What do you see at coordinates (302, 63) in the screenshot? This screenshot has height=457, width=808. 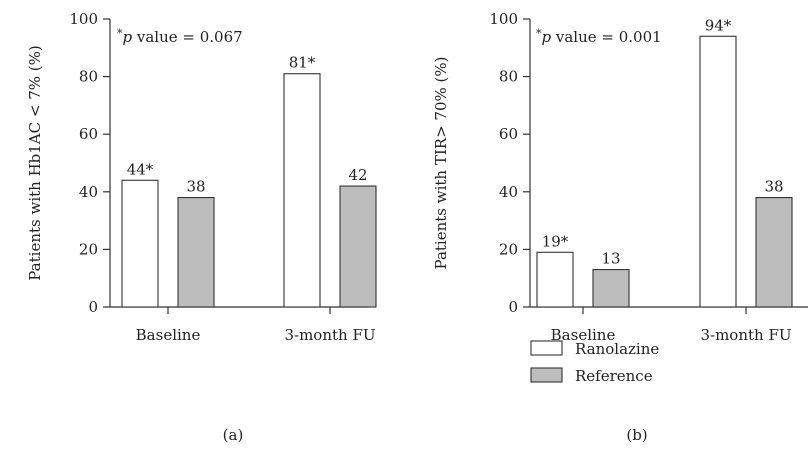 I see `data-label: 81*` at bounding box center [302, 63].